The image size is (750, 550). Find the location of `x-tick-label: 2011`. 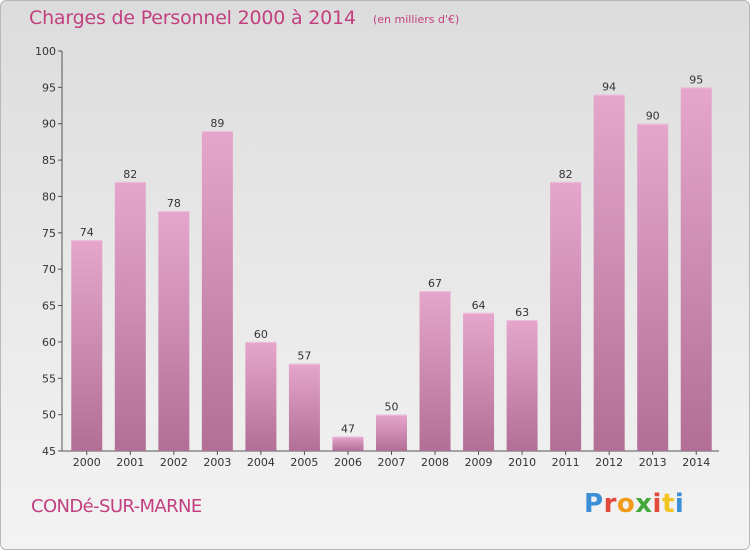

x-tick-label: 2011 is located at coordinates (566, 462).